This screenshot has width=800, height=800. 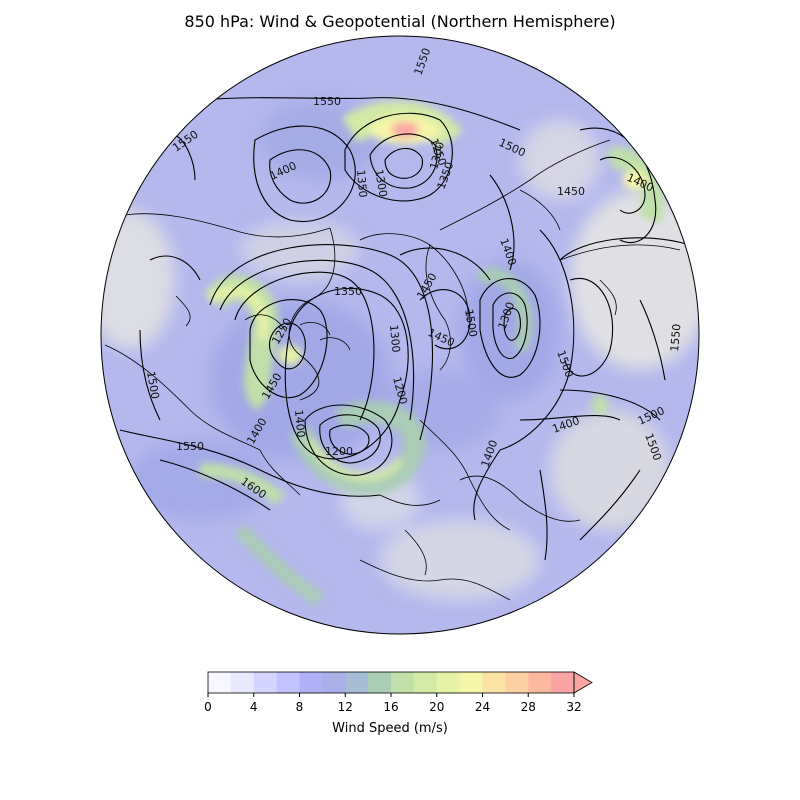 I want to click on coast-mediterranean, so click(x=435, y=580).